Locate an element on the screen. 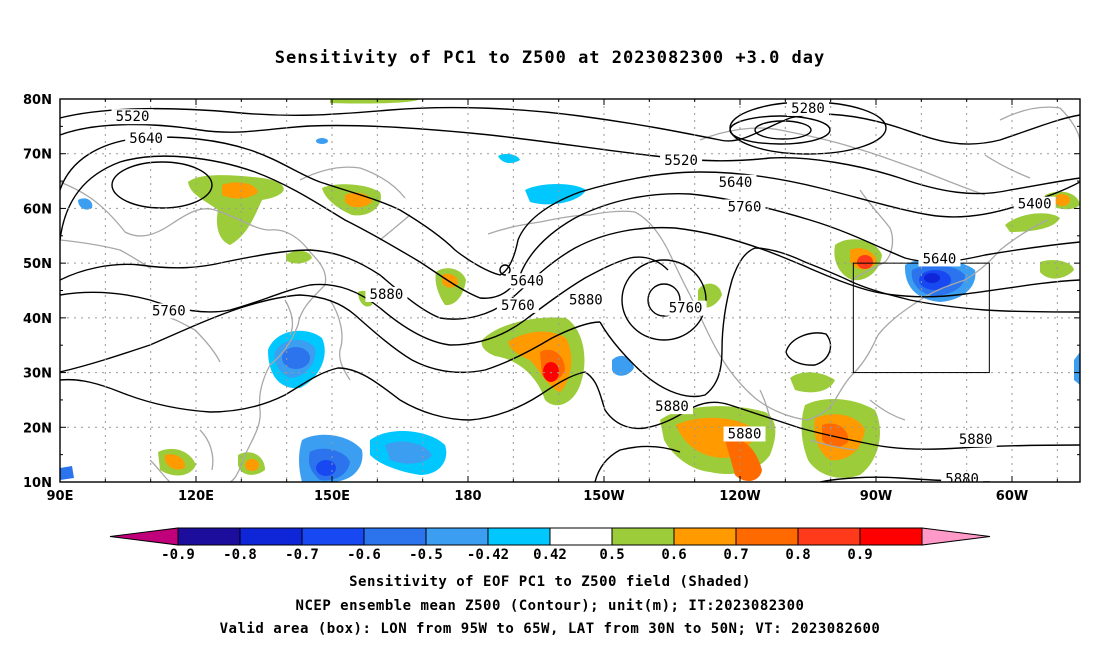 Image resolution: width=1100 pixels, height=650 pixels. colorbar-label: 0.6 is located at coordinates (673, 555).